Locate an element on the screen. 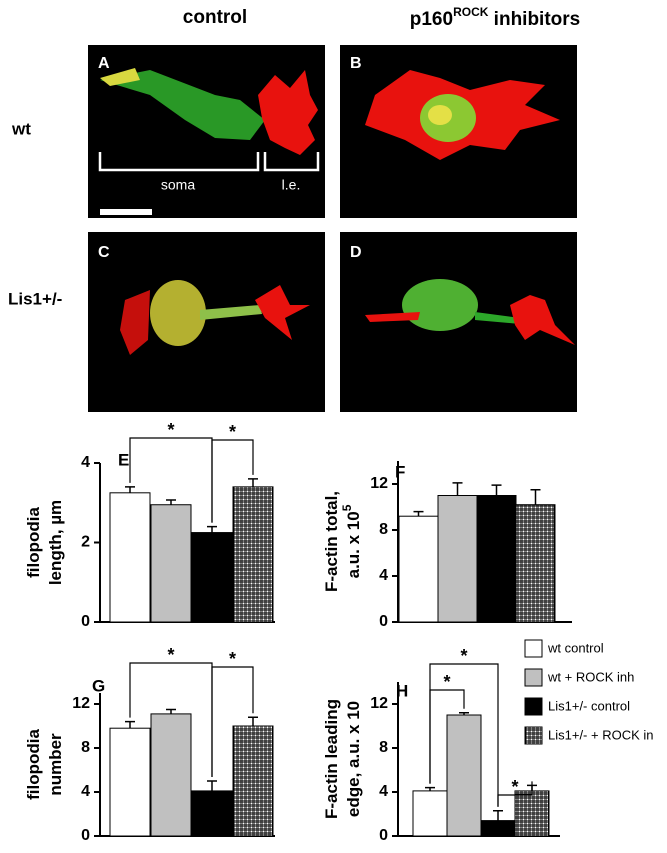  y-axis-label: F-actin leading is located at coordinates (331, 759).